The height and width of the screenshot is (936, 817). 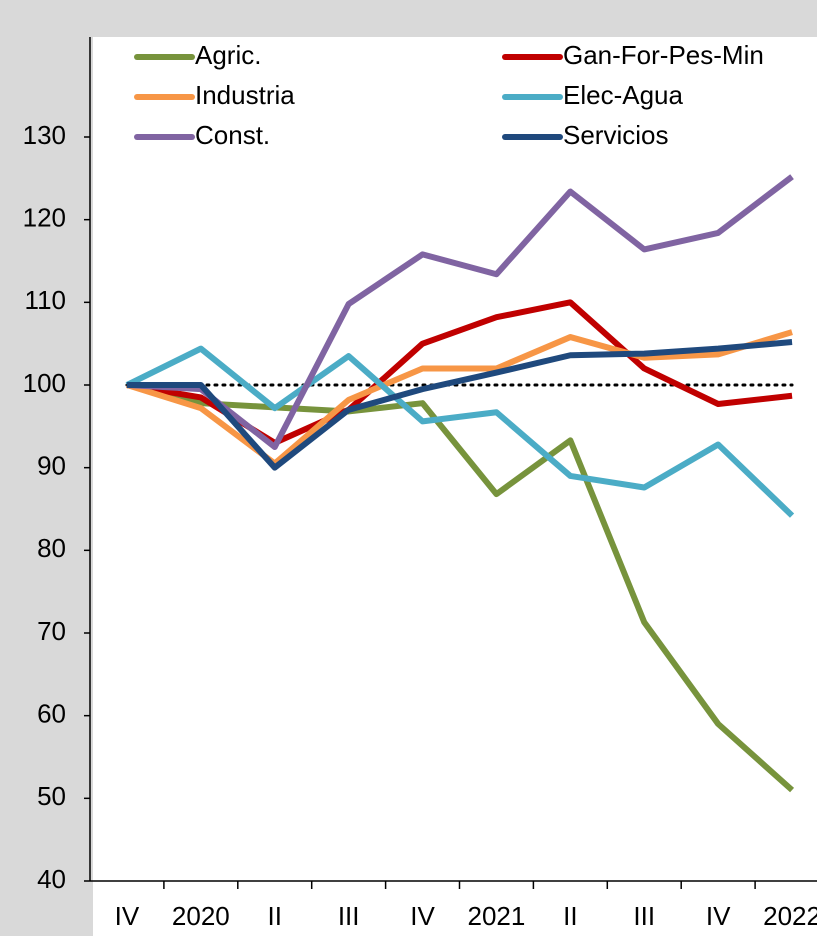 What do you see at coordinates (51, 879) in the screenshot?
I see `y-tick-label: 40` at bounding box center [51, 879].